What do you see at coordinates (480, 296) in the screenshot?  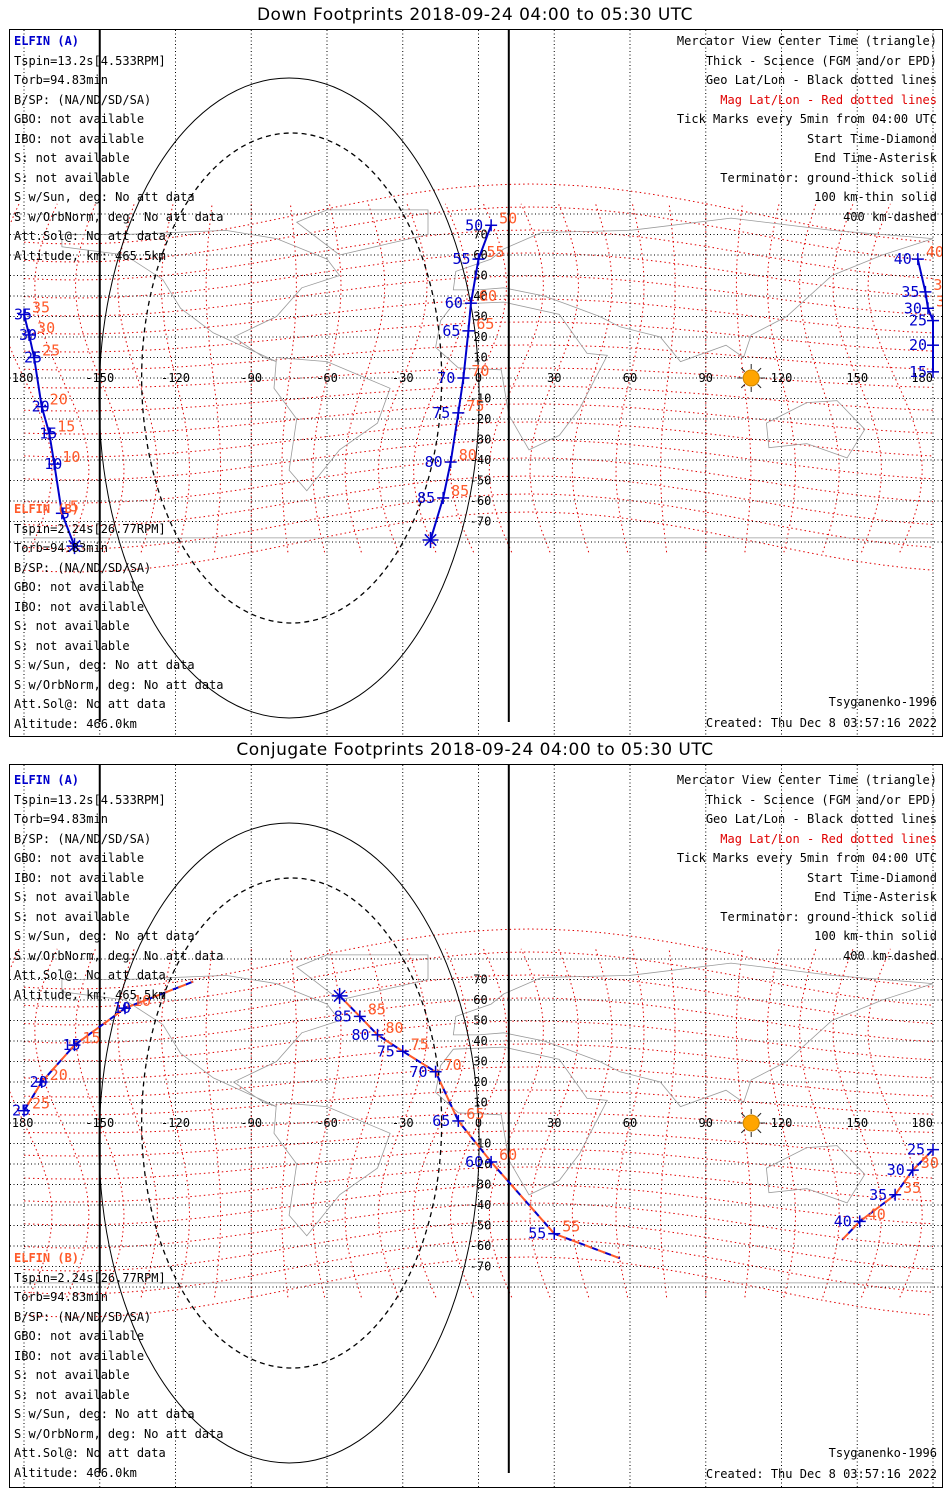 I see `lat-tick-label: 40` at bounding box center [480, 296].